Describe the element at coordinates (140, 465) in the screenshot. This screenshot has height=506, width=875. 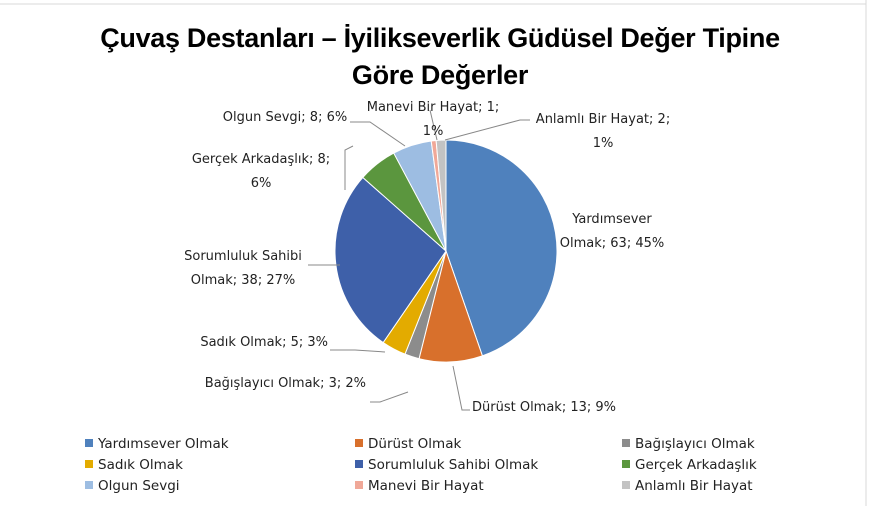
I see `legend-label: Sadık Olmak` at that location.